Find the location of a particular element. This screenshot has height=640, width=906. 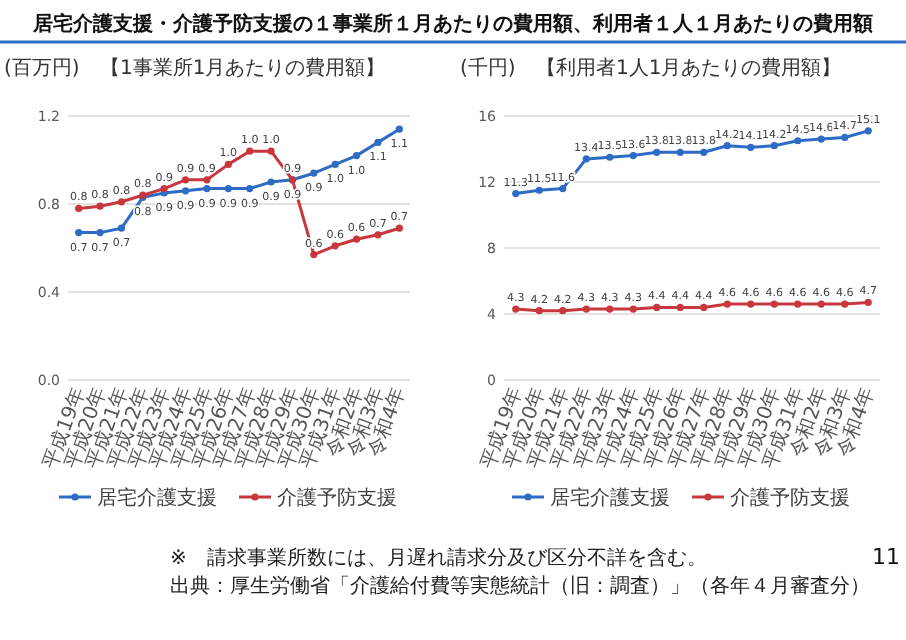

chart-subtitle: 【利用者1人1月あたりの費用額】 is located at coordinates (689, 68).